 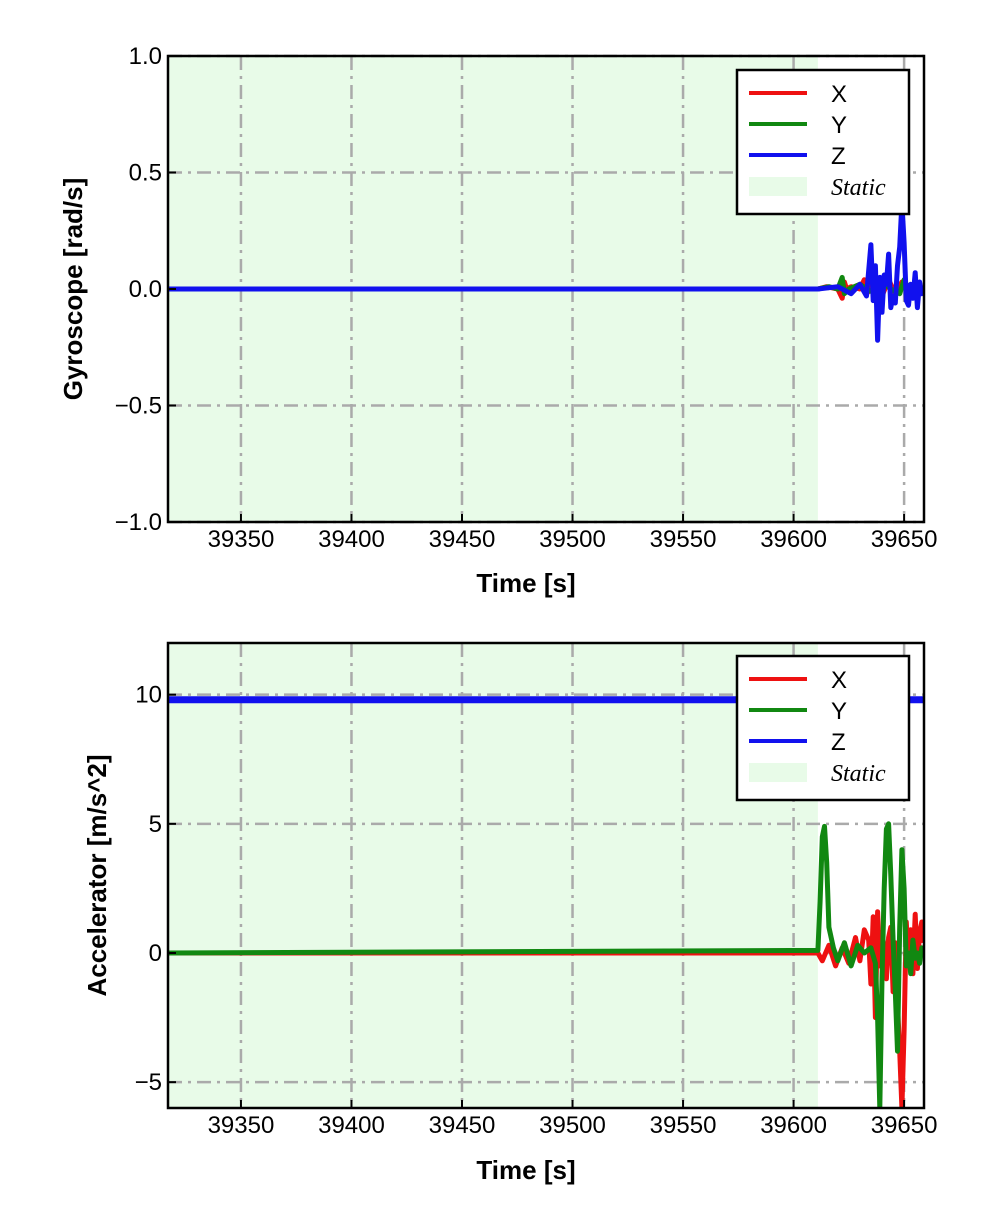 I want to click on y-tick-label: 0.0, so click(x=145, y=289).